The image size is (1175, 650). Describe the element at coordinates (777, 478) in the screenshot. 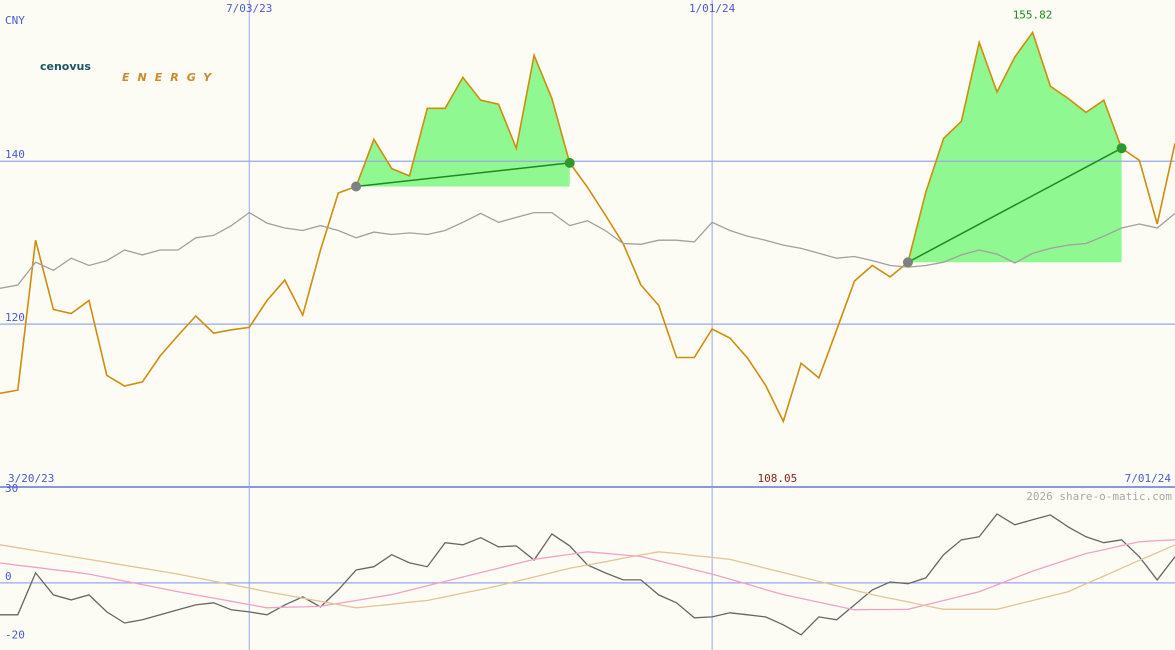

I see `low-label: 108.05` at that location.